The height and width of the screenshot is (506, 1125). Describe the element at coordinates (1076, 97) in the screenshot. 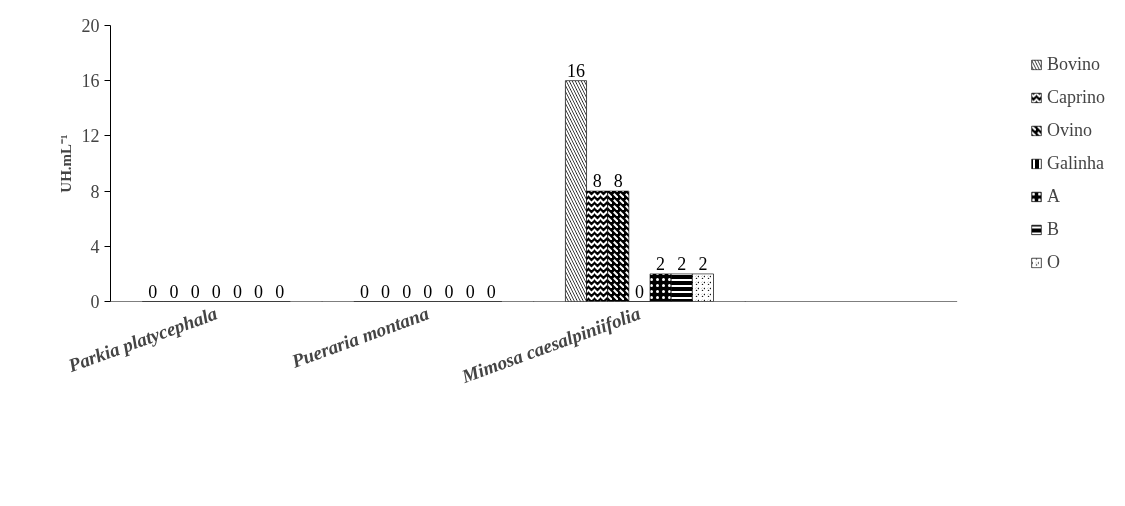

I see `legend-label: Caprino` at that location.